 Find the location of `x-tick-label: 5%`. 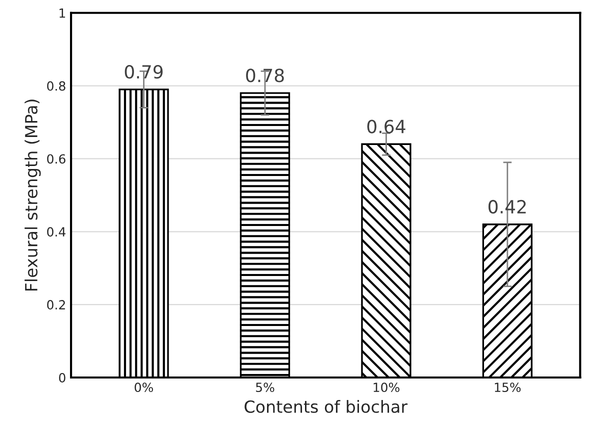

x-tick-label: 5% is located at coordinates (265, 387).